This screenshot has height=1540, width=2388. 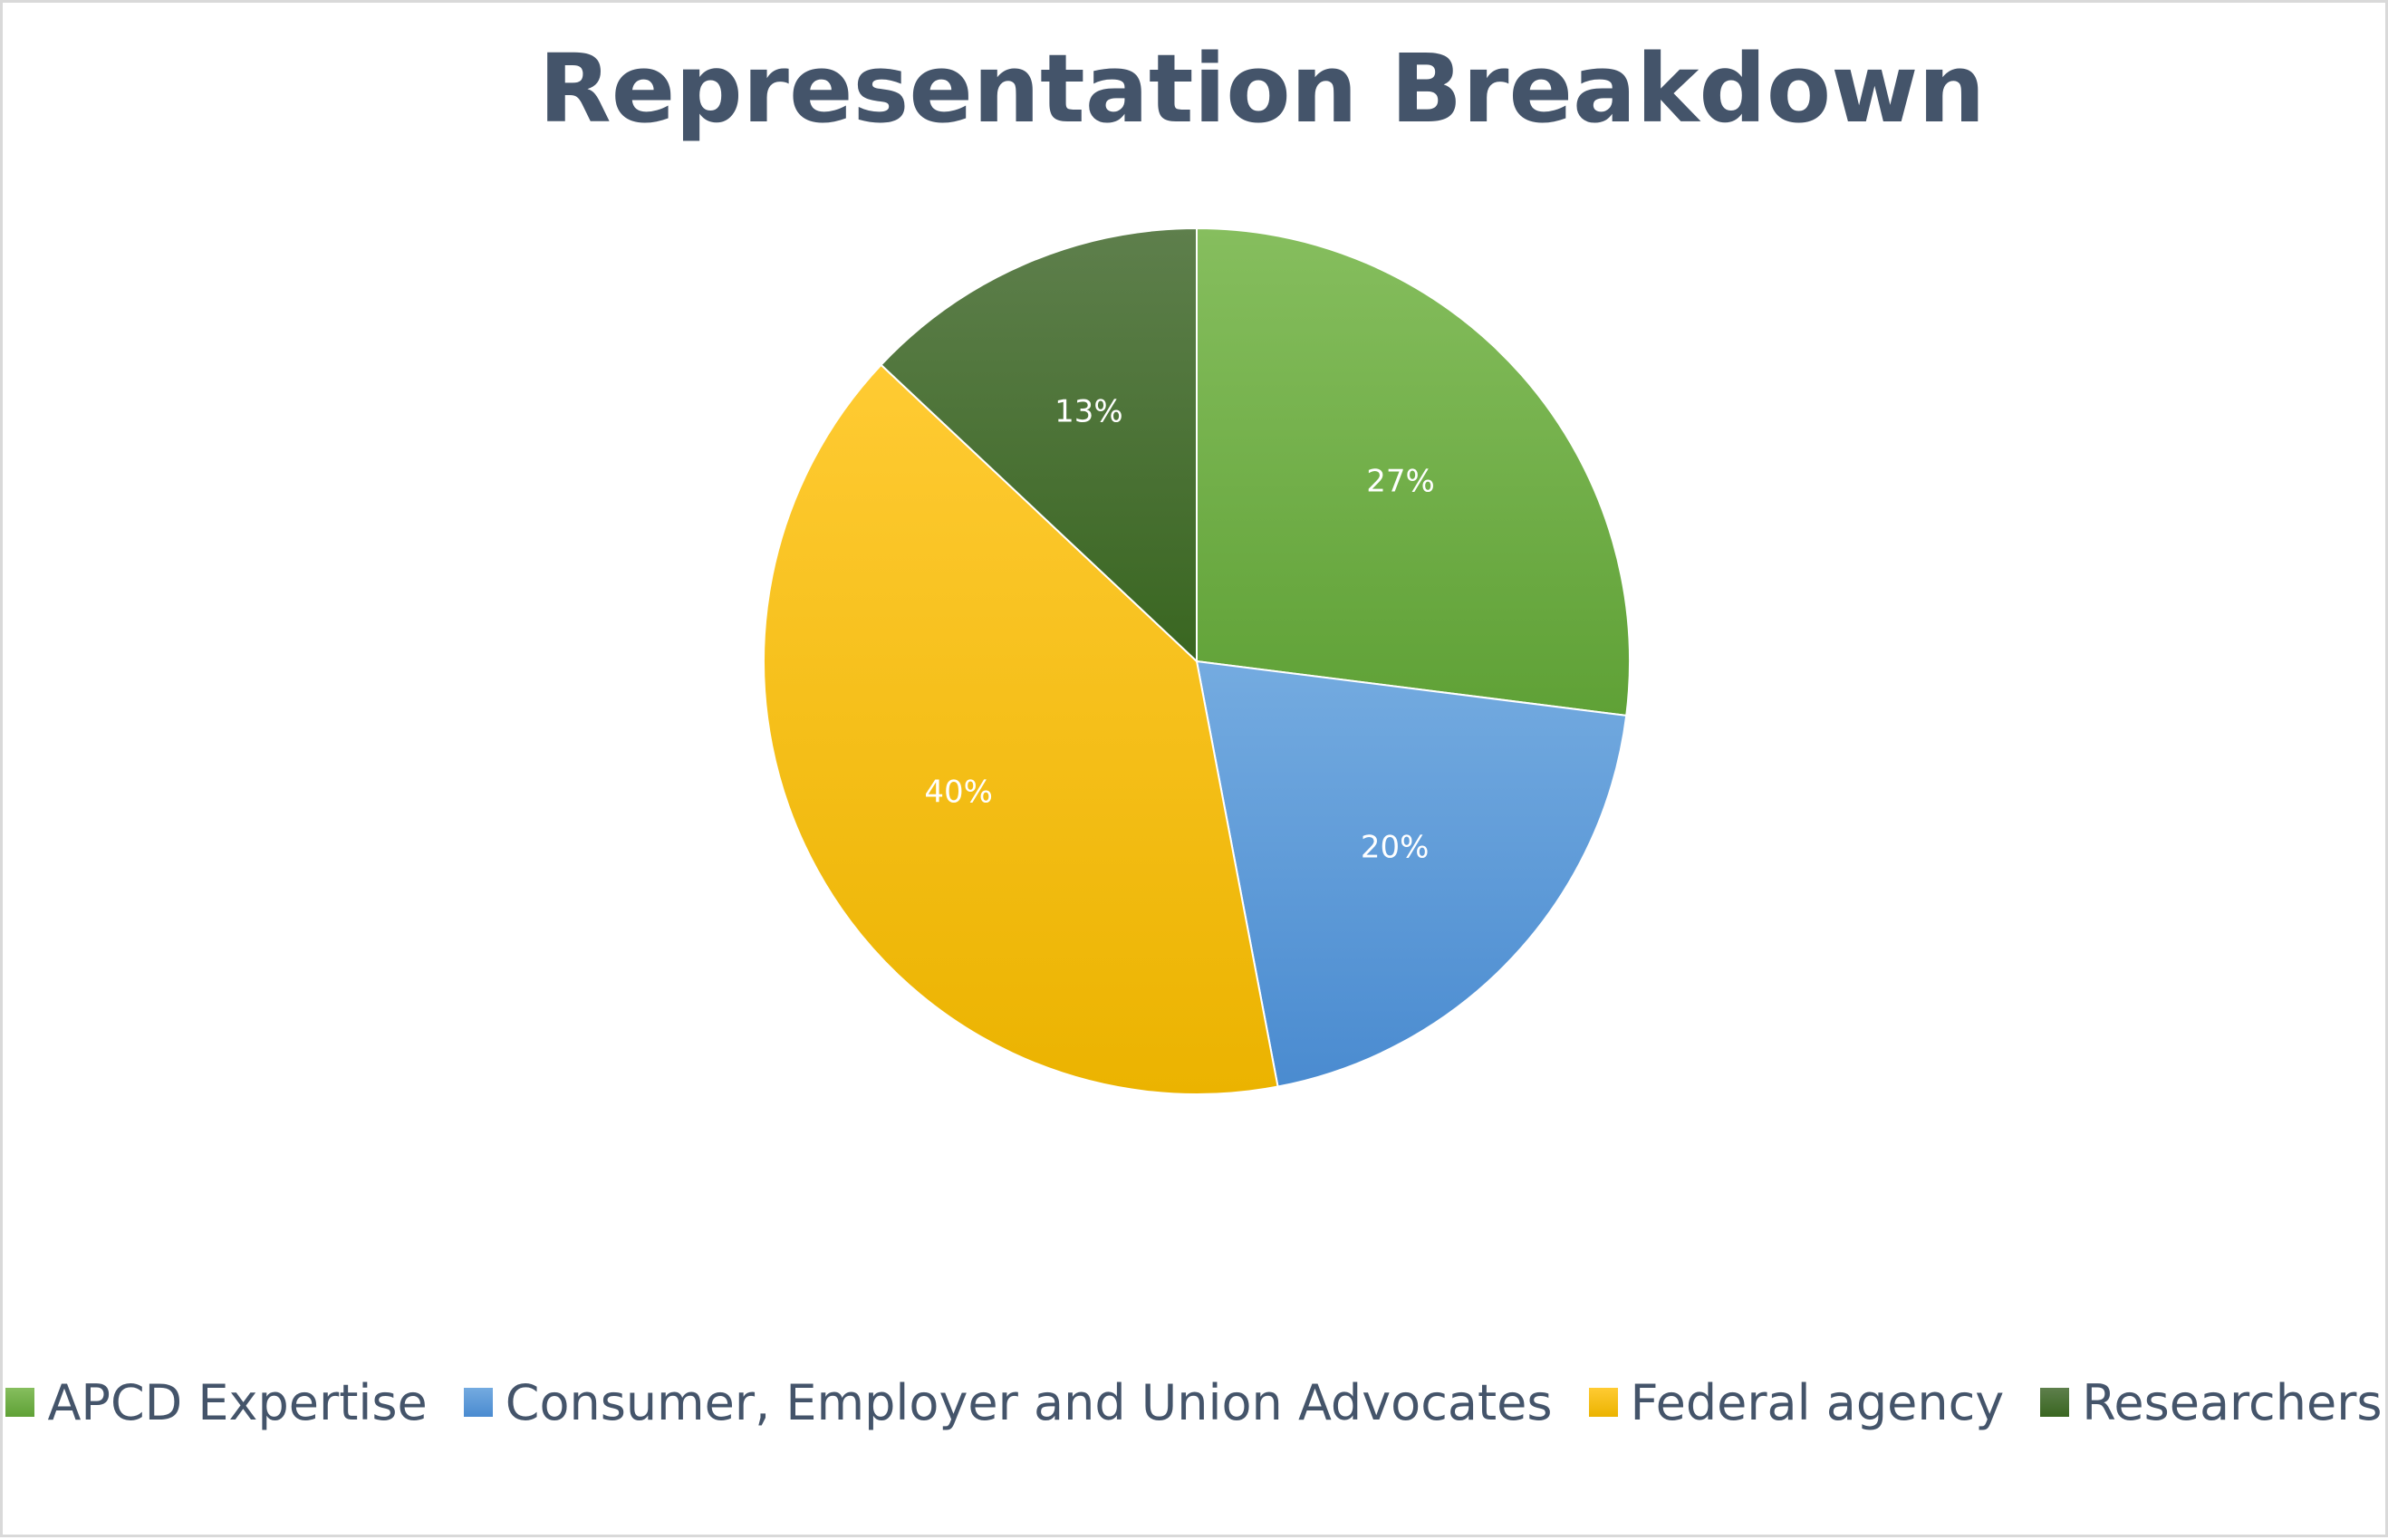 What do you see at coordinates (1400, 482) in the screenshot?
I see `data-label-apcd-expertise: 27%` at bounding box center [1400, 482].